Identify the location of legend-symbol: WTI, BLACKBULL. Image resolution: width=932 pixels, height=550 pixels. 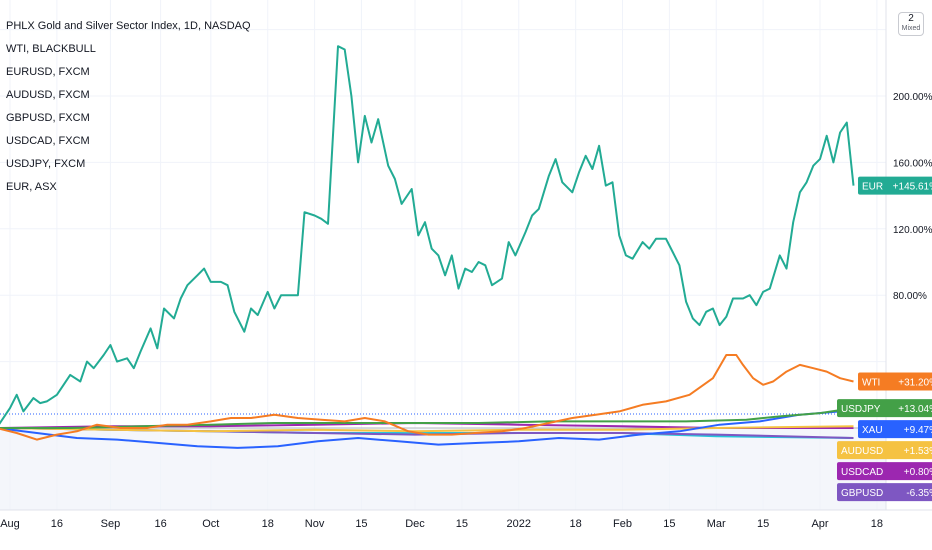
(51, 49).